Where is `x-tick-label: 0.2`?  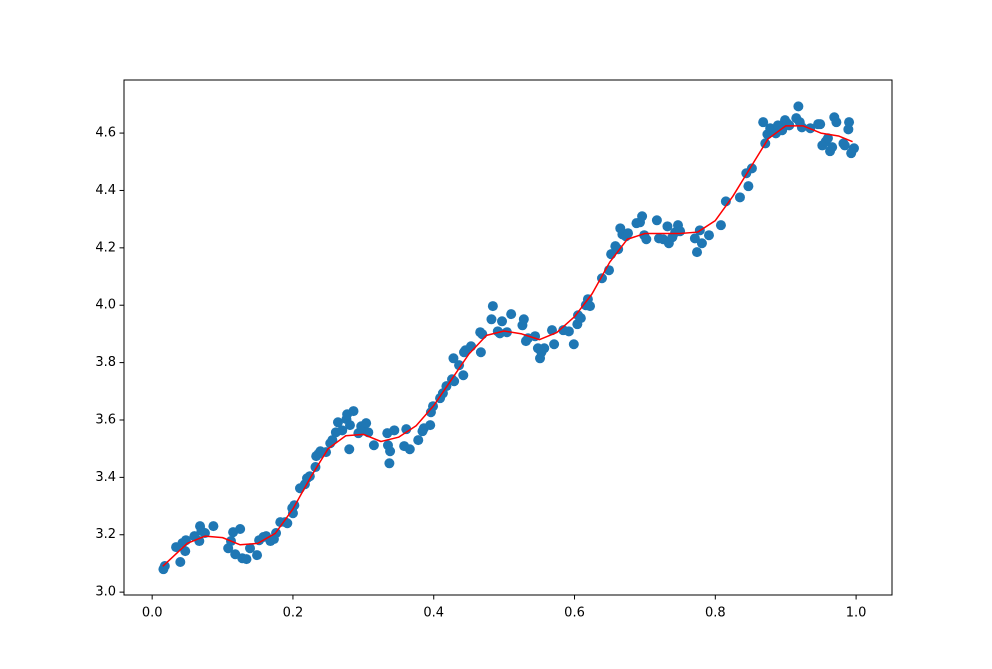 x-tick-label: 0.2 is located at coordinates (293, 613).